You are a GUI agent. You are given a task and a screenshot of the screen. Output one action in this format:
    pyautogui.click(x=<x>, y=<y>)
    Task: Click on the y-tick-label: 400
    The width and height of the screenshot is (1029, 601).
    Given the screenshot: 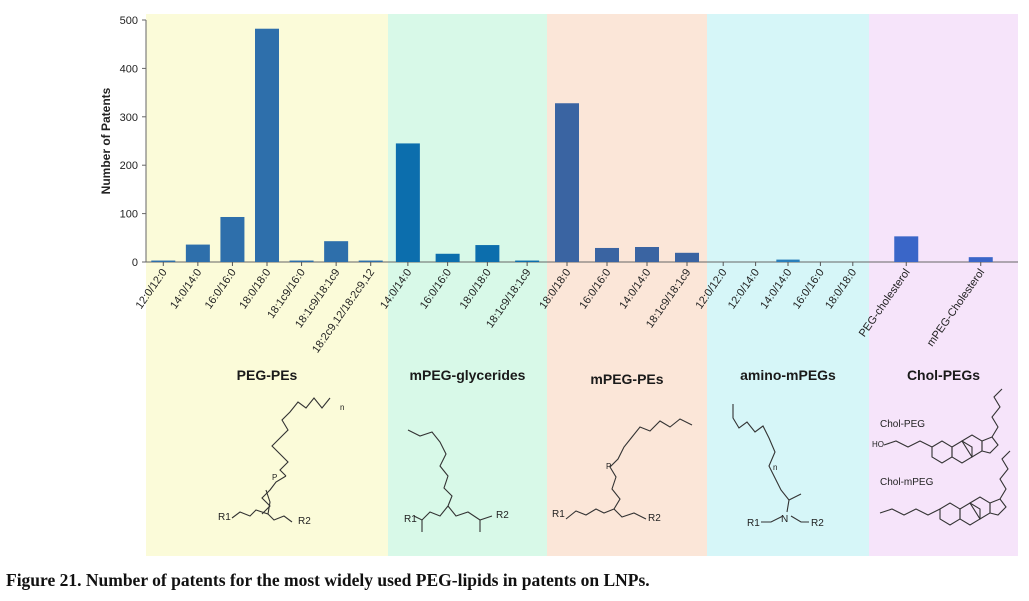 What is the action you would take?
    pyautogui.click(x=129, y=69)
    